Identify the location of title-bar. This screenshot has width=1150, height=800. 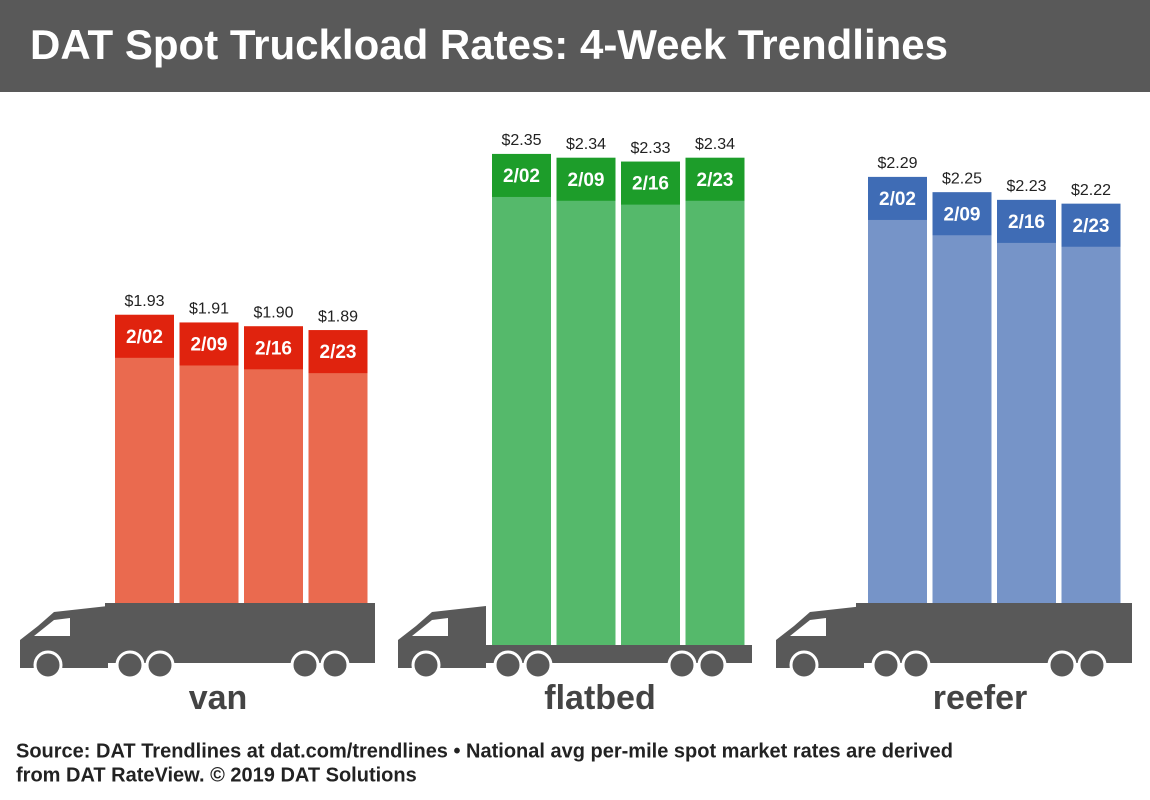
(575, 46).